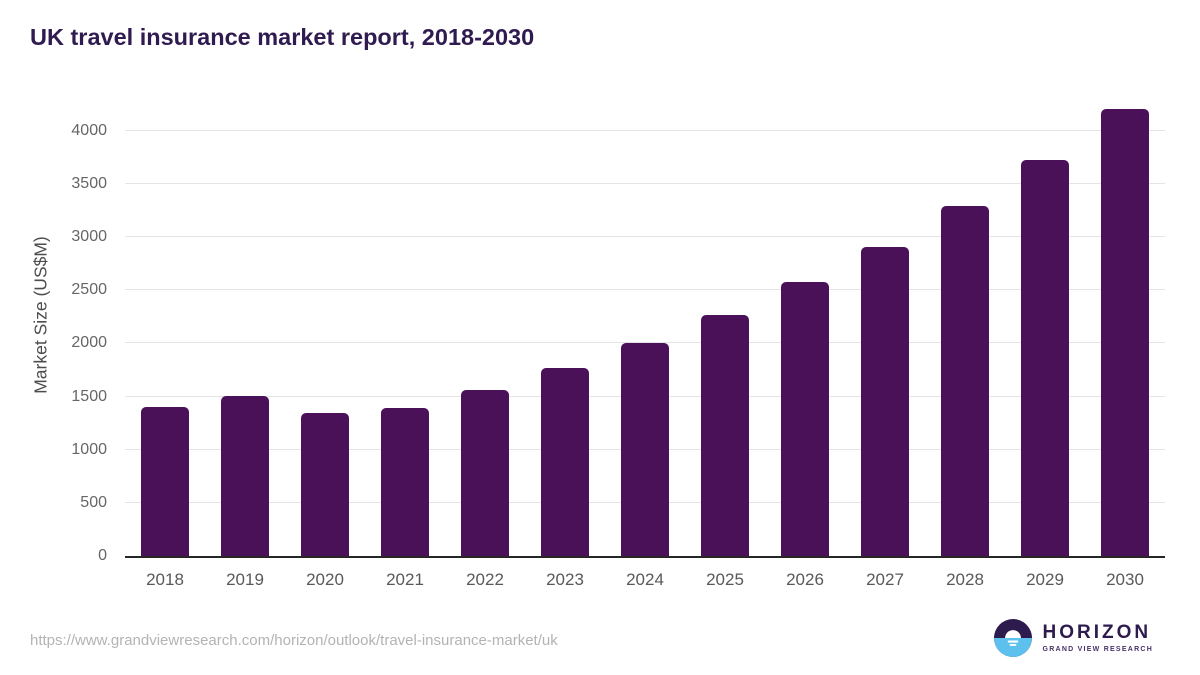 The width and height of the screenshot is (1200, 675). Describe the element at coordinates (1045, 579) in the screenshot. I see `x-axis-label-2029: 2029` at that location.